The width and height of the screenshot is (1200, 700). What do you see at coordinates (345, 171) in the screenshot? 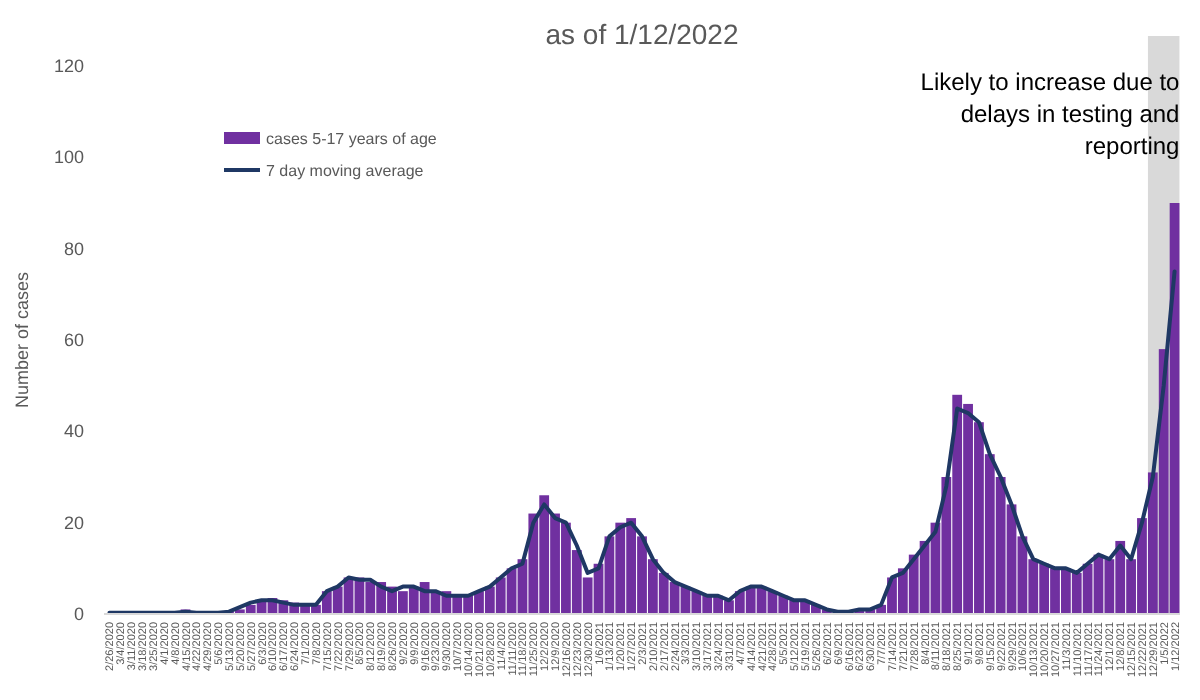
I see `legend-label: 7 day moving average` at bounding box center [345, 171].